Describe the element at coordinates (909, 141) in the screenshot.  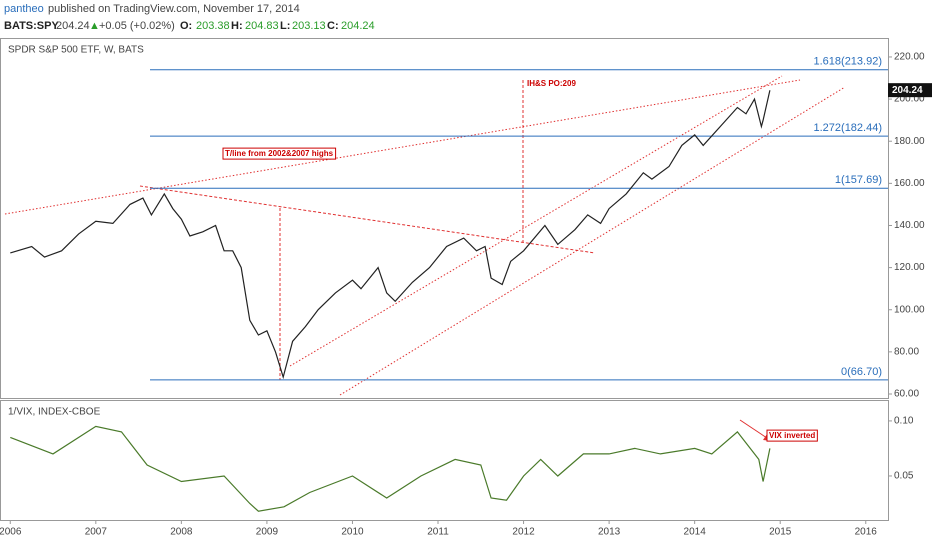
I see `y-tick-label: 180.00` at that location.